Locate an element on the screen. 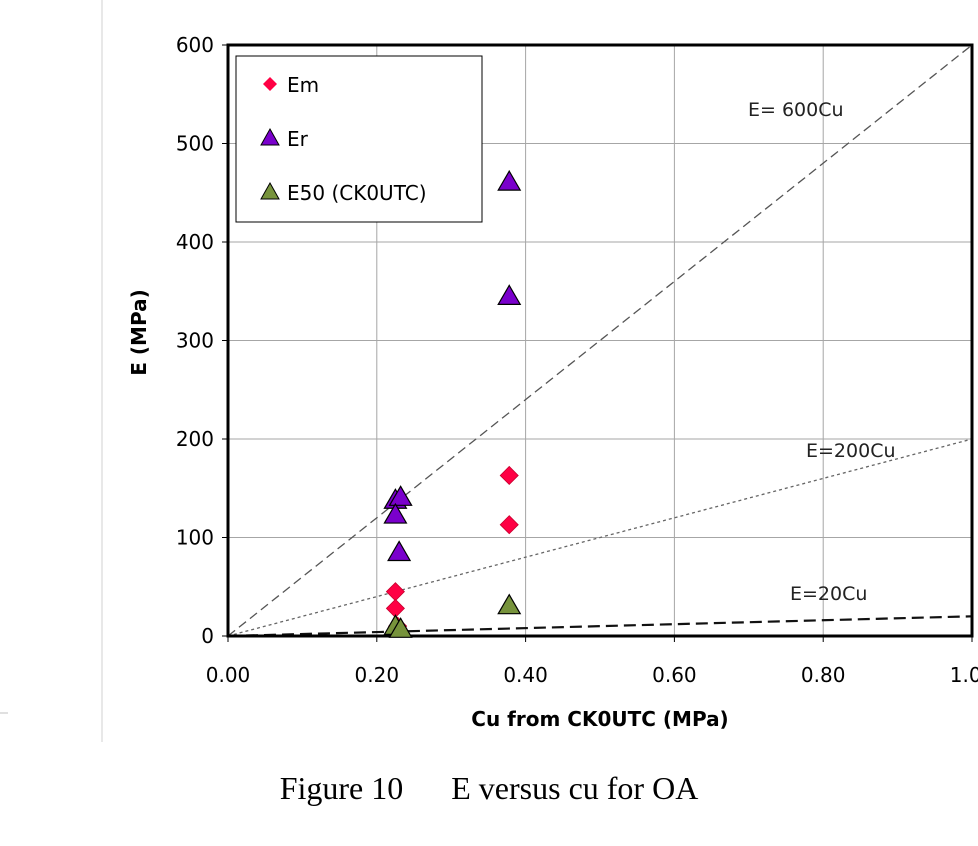  x-tick-label: 1.00 is located at coordinates (964, 675).